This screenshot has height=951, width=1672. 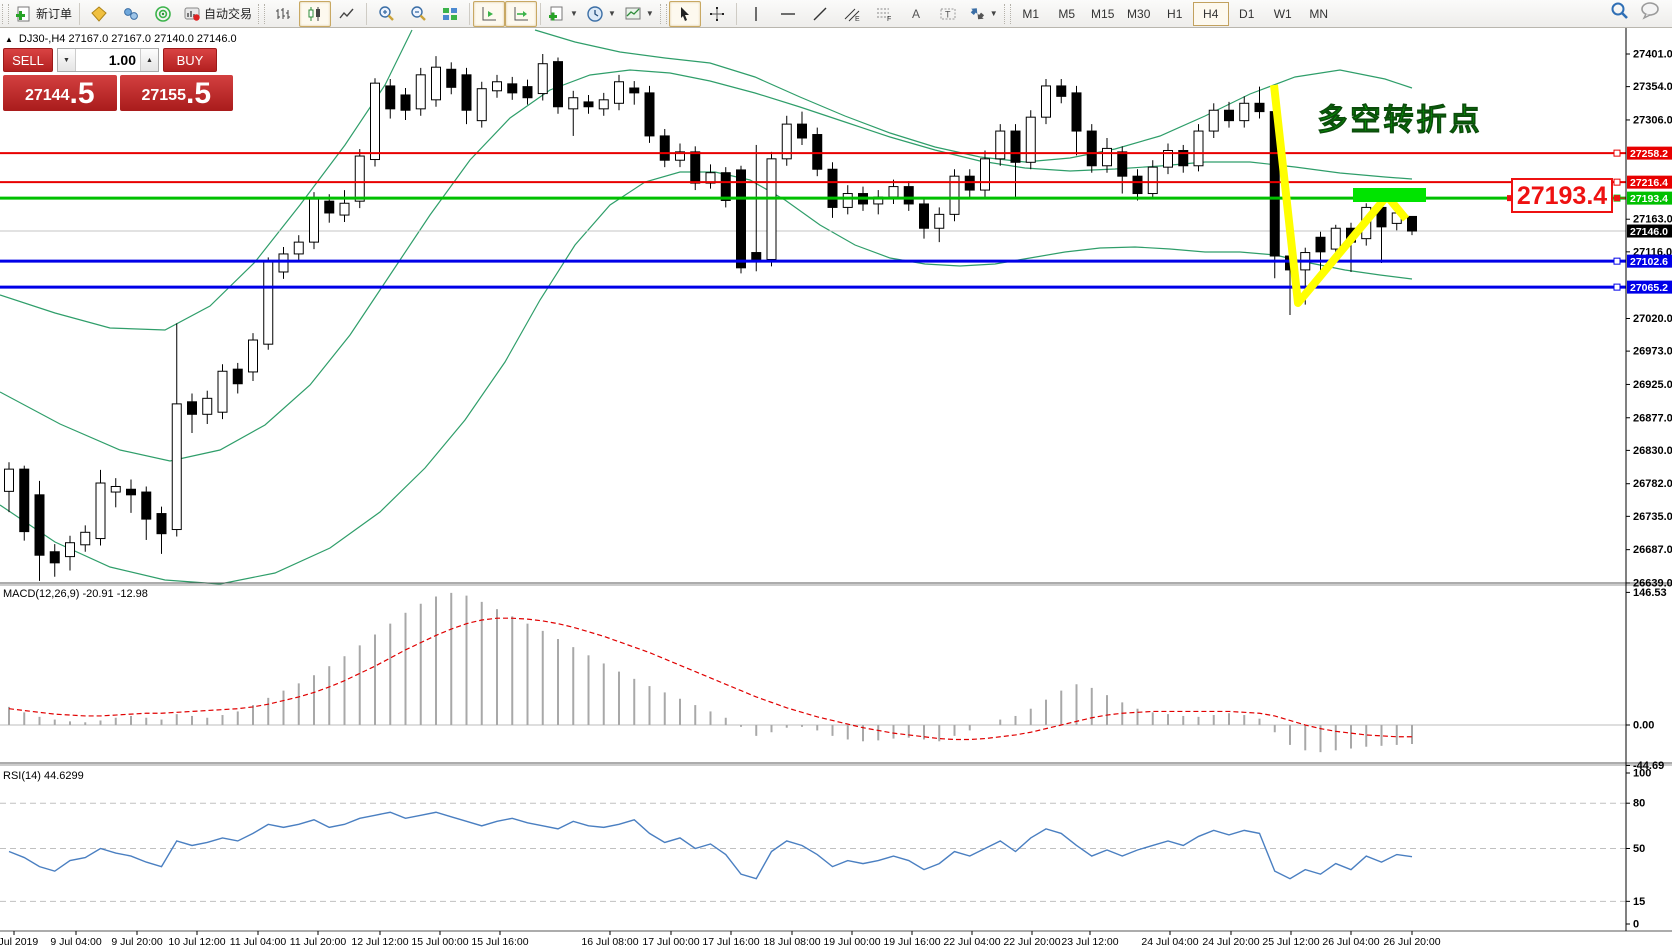 I want to click on autotrading-icon, so click(x=192, y=14).